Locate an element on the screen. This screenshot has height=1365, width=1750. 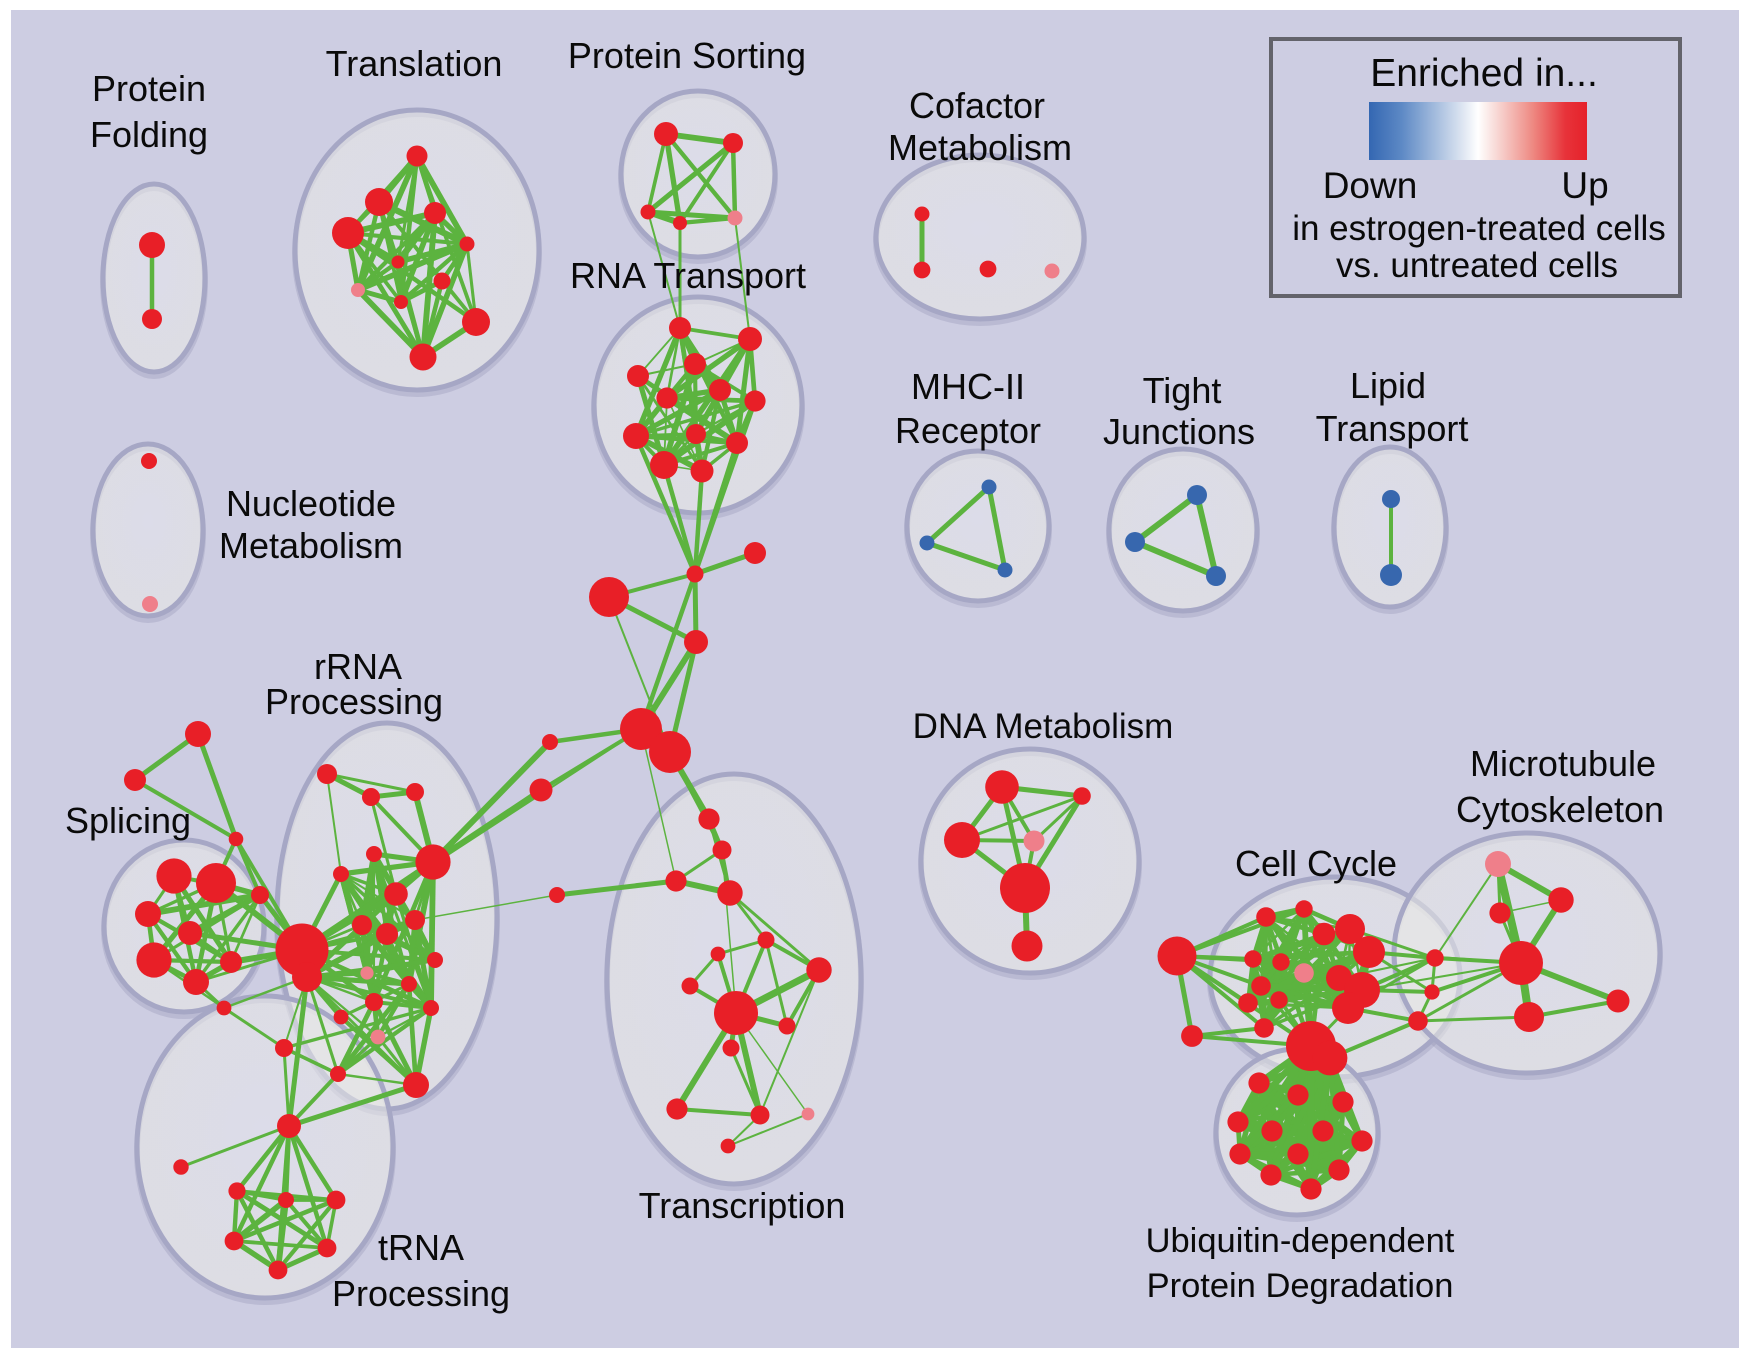
svg-text: rRNA is located at coordinates (358, 666).